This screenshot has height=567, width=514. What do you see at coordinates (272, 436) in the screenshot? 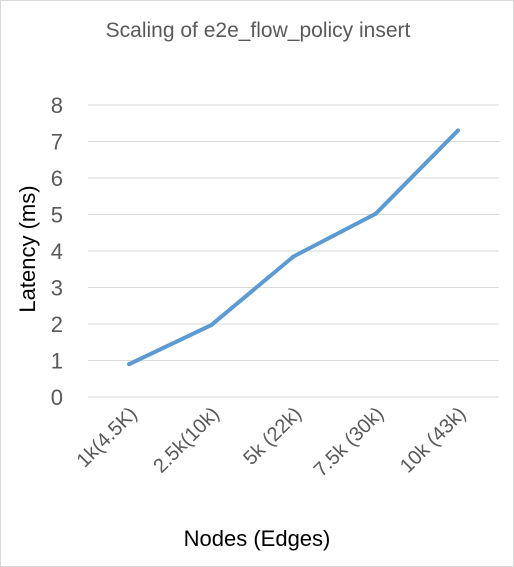
I see `x-tick-label: 5k (22k)` at bounding box center [272, 436].